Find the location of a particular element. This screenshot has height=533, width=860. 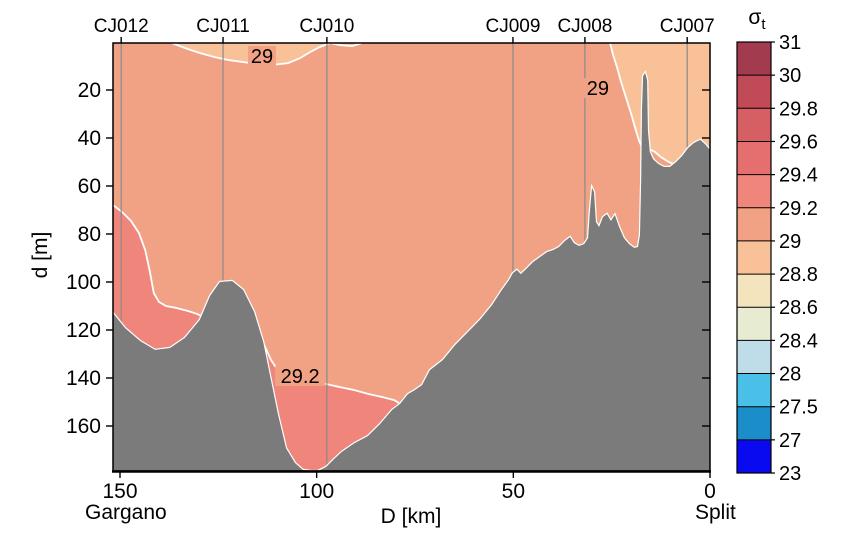

contour-line-c29_surface_lens is located at coordinates (267, 54).